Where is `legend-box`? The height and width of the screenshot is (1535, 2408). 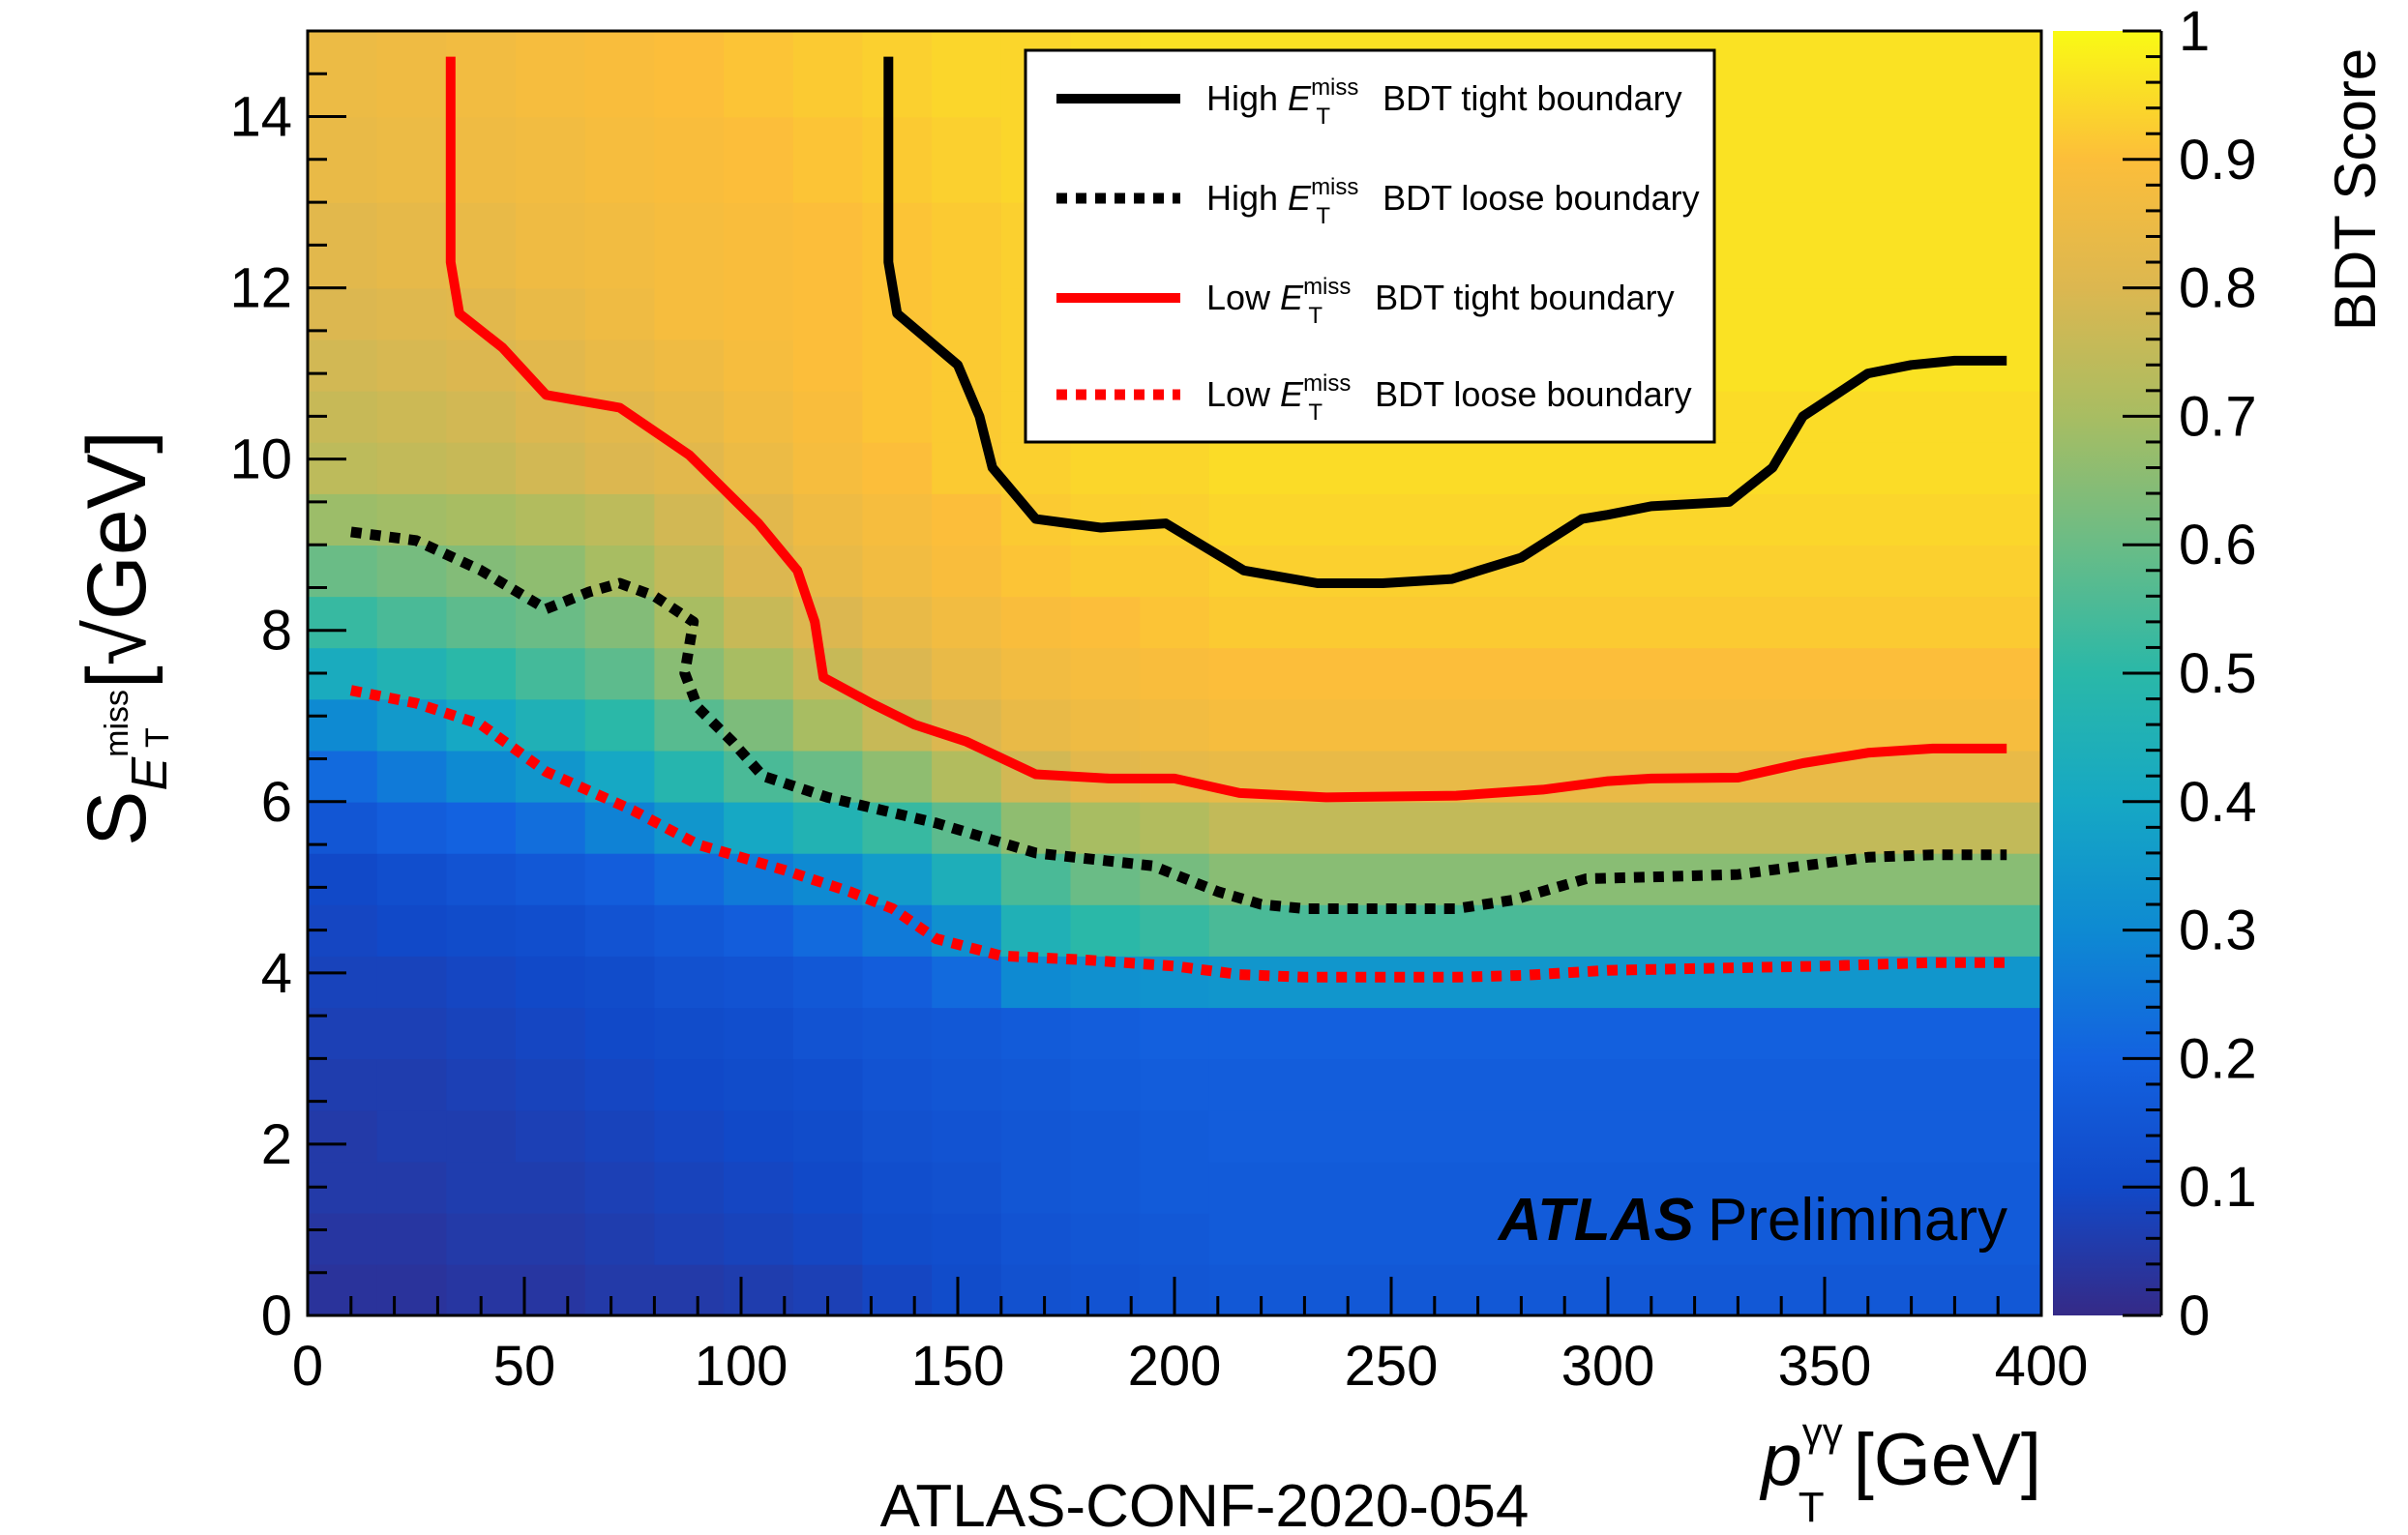 legend-box is located at coordinates (1370, 246).